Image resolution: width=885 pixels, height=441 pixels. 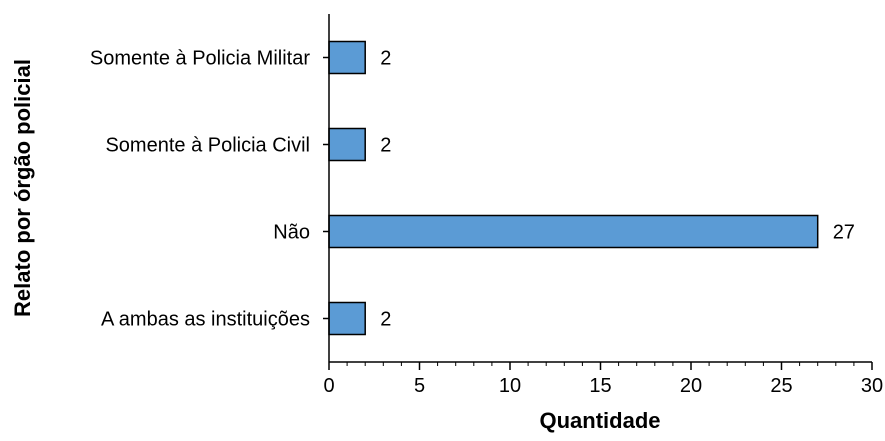 I want to click on x-tick-label-2: 10, so click(x=510, y=386).